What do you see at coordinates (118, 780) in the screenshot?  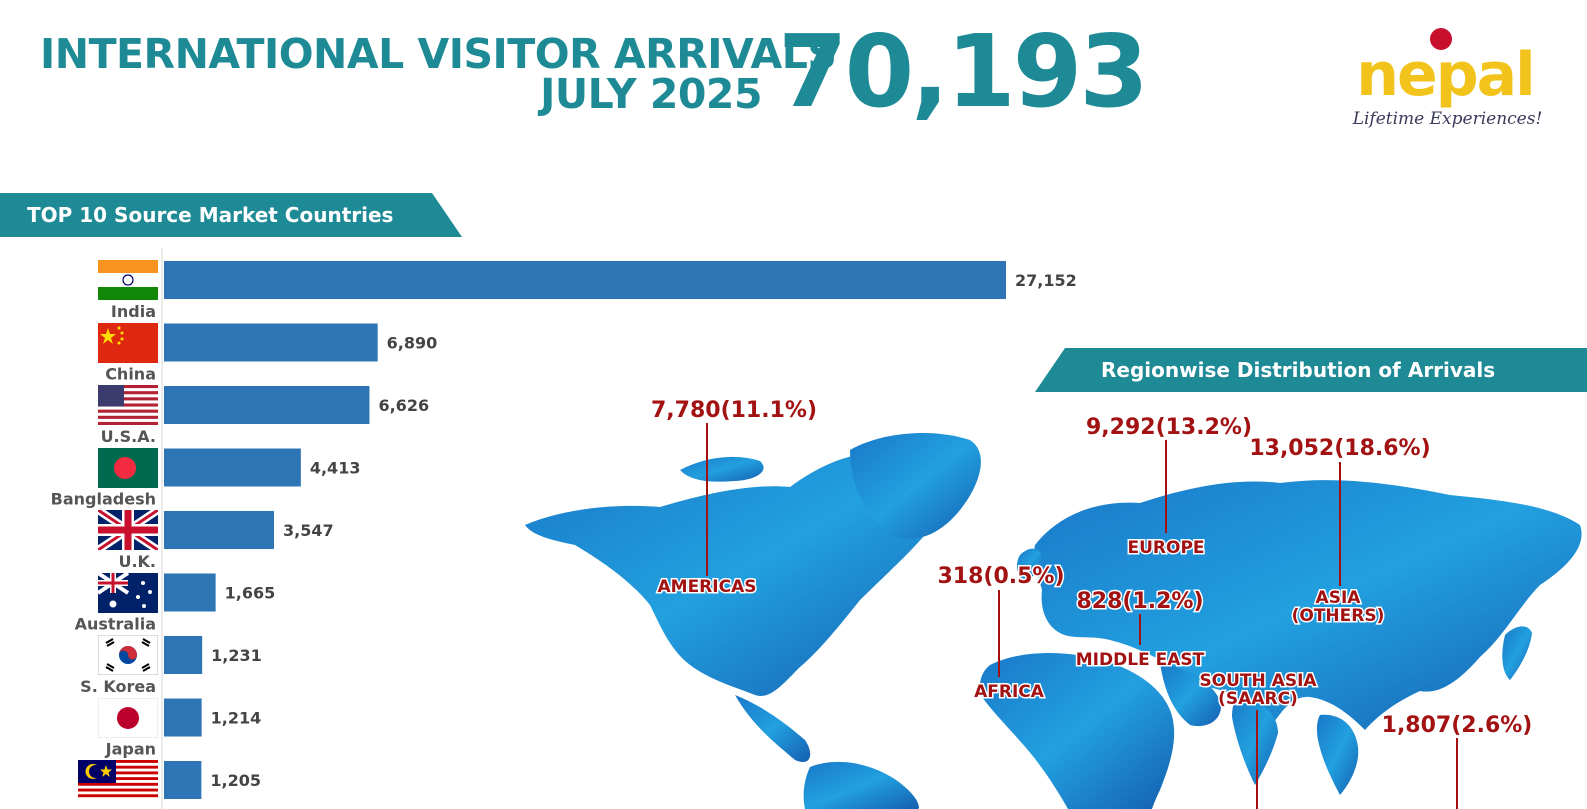 I see `malaysia-flag-icon` at bounding box center [118, 780].